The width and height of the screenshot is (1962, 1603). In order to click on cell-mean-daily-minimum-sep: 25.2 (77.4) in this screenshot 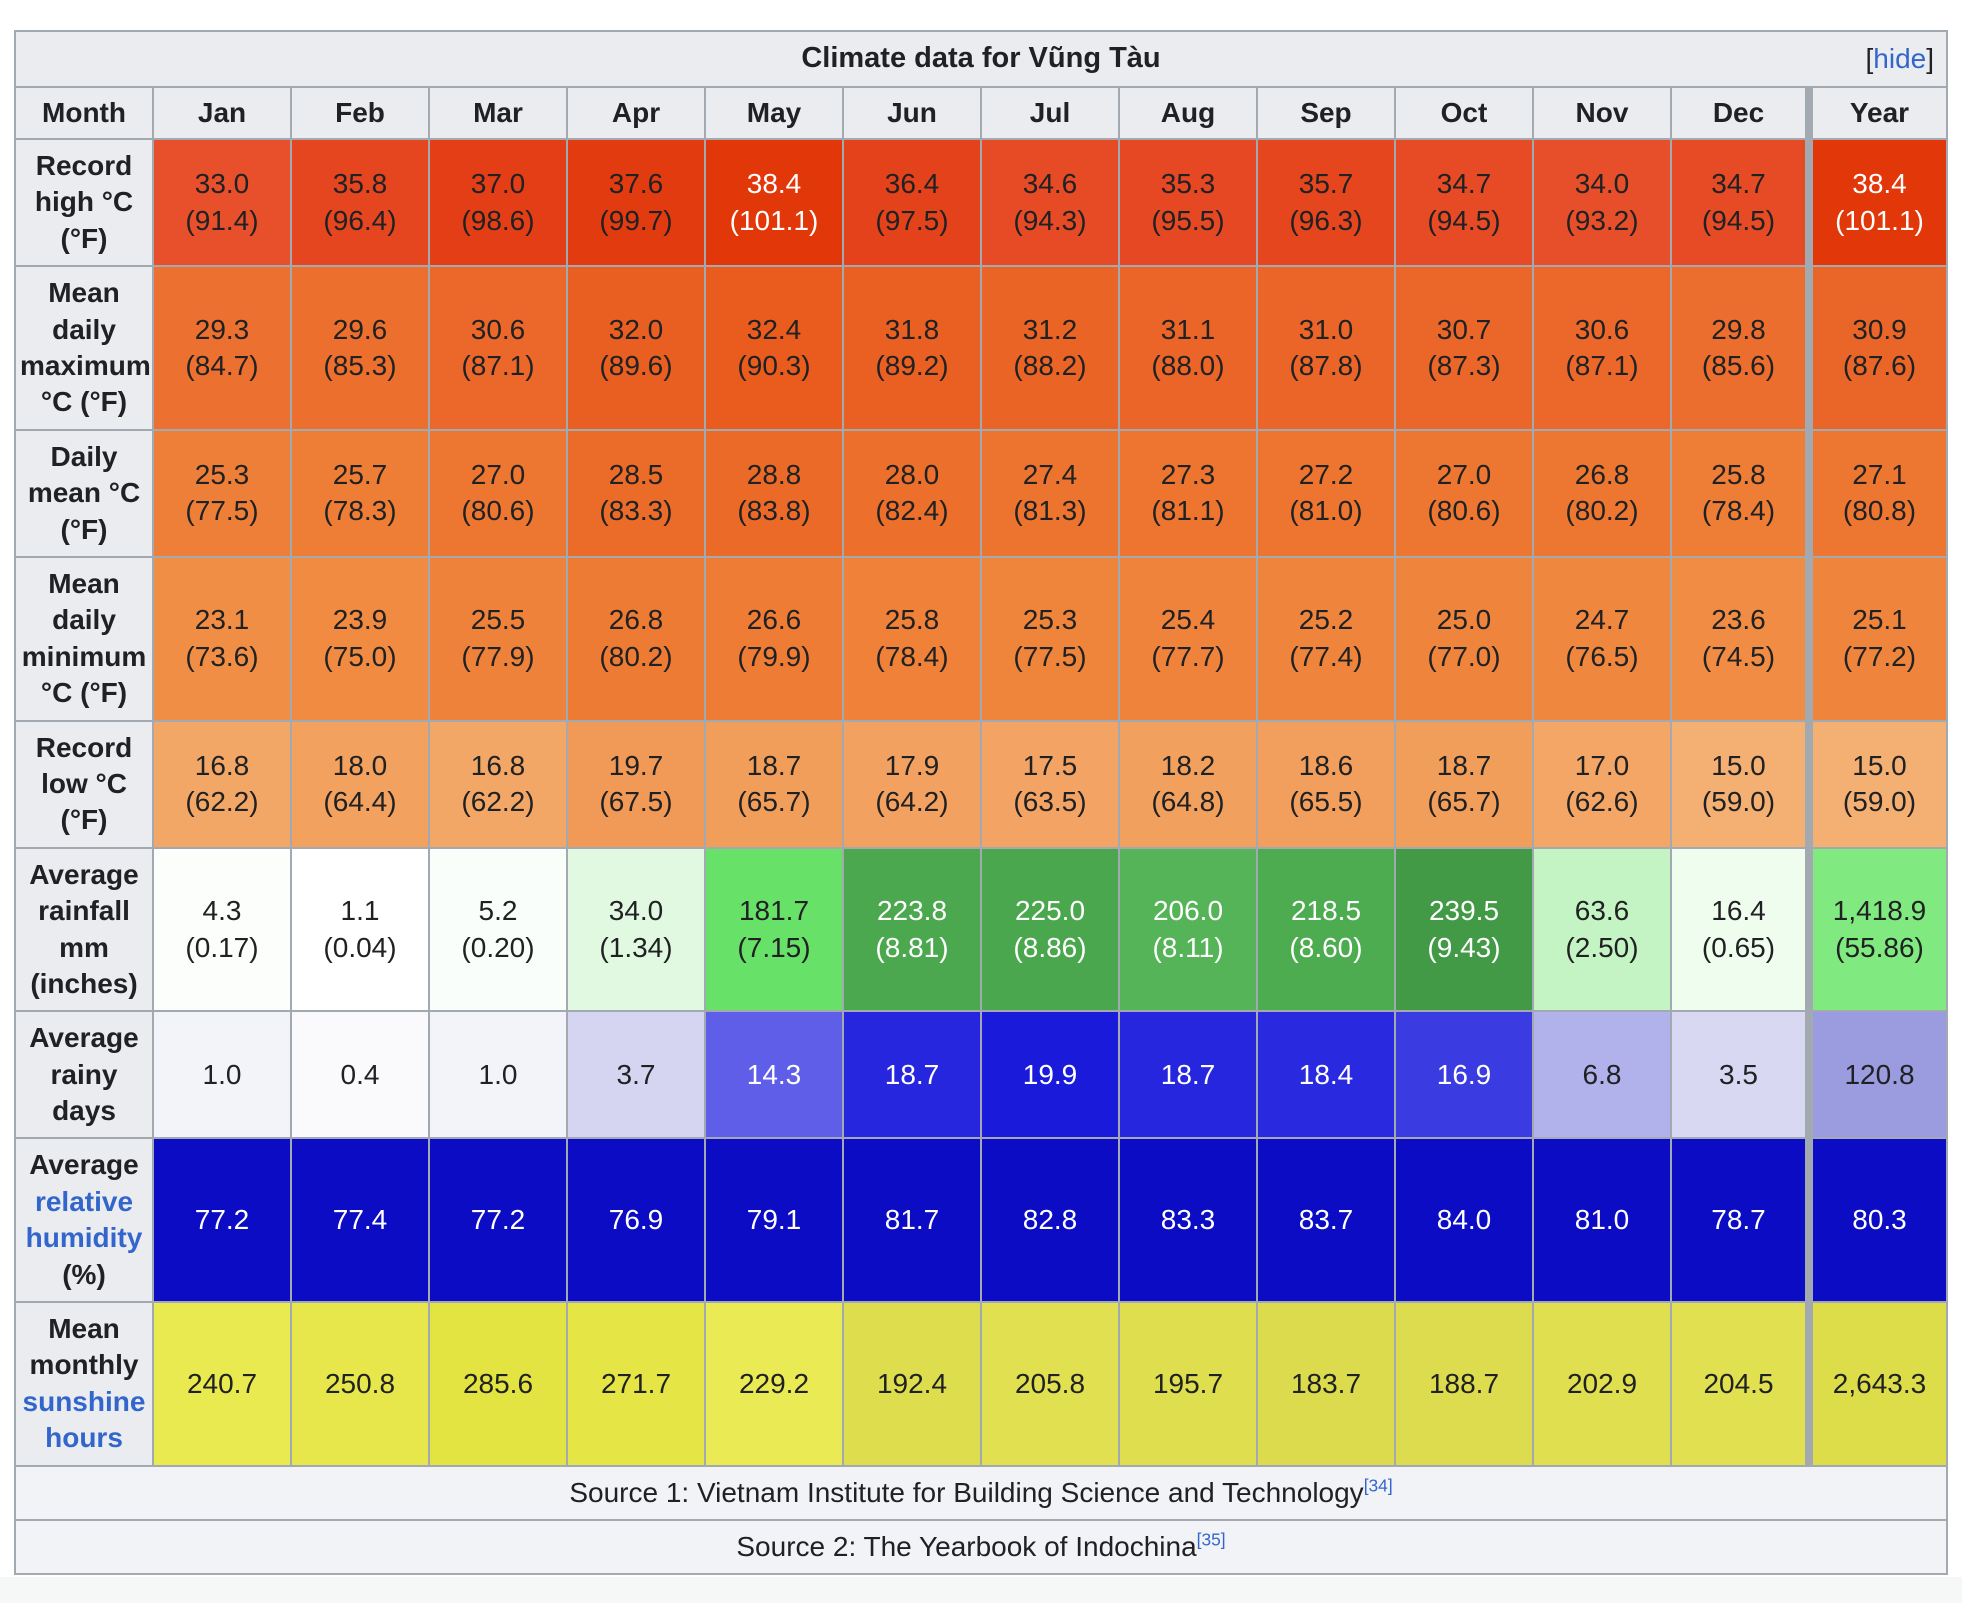, I will do `click(1326, 638)`.